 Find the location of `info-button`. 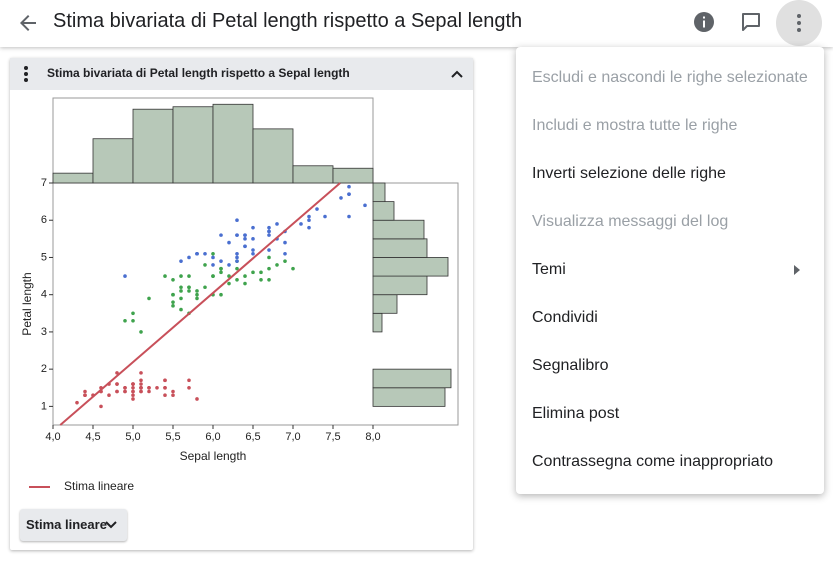

info-button is located at coordinates (704, 22).